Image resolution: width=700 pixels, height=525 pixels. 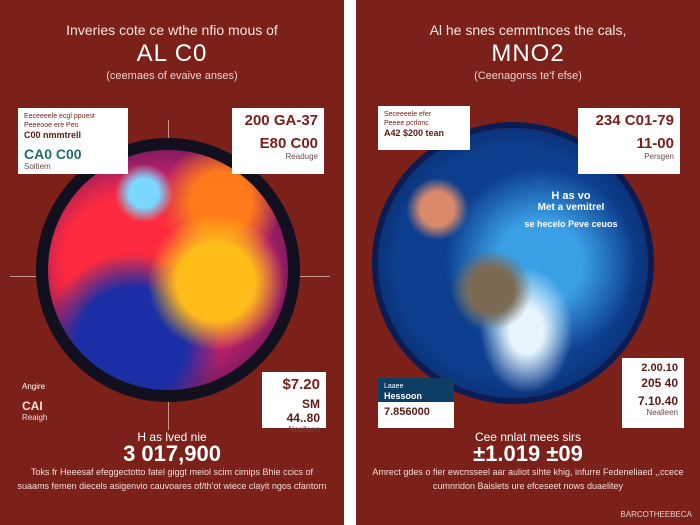 What do you see at coordinates (394, 386) in the screenshot?
I see `right-bl-label: Laaee` at bounding box center [394, 386].